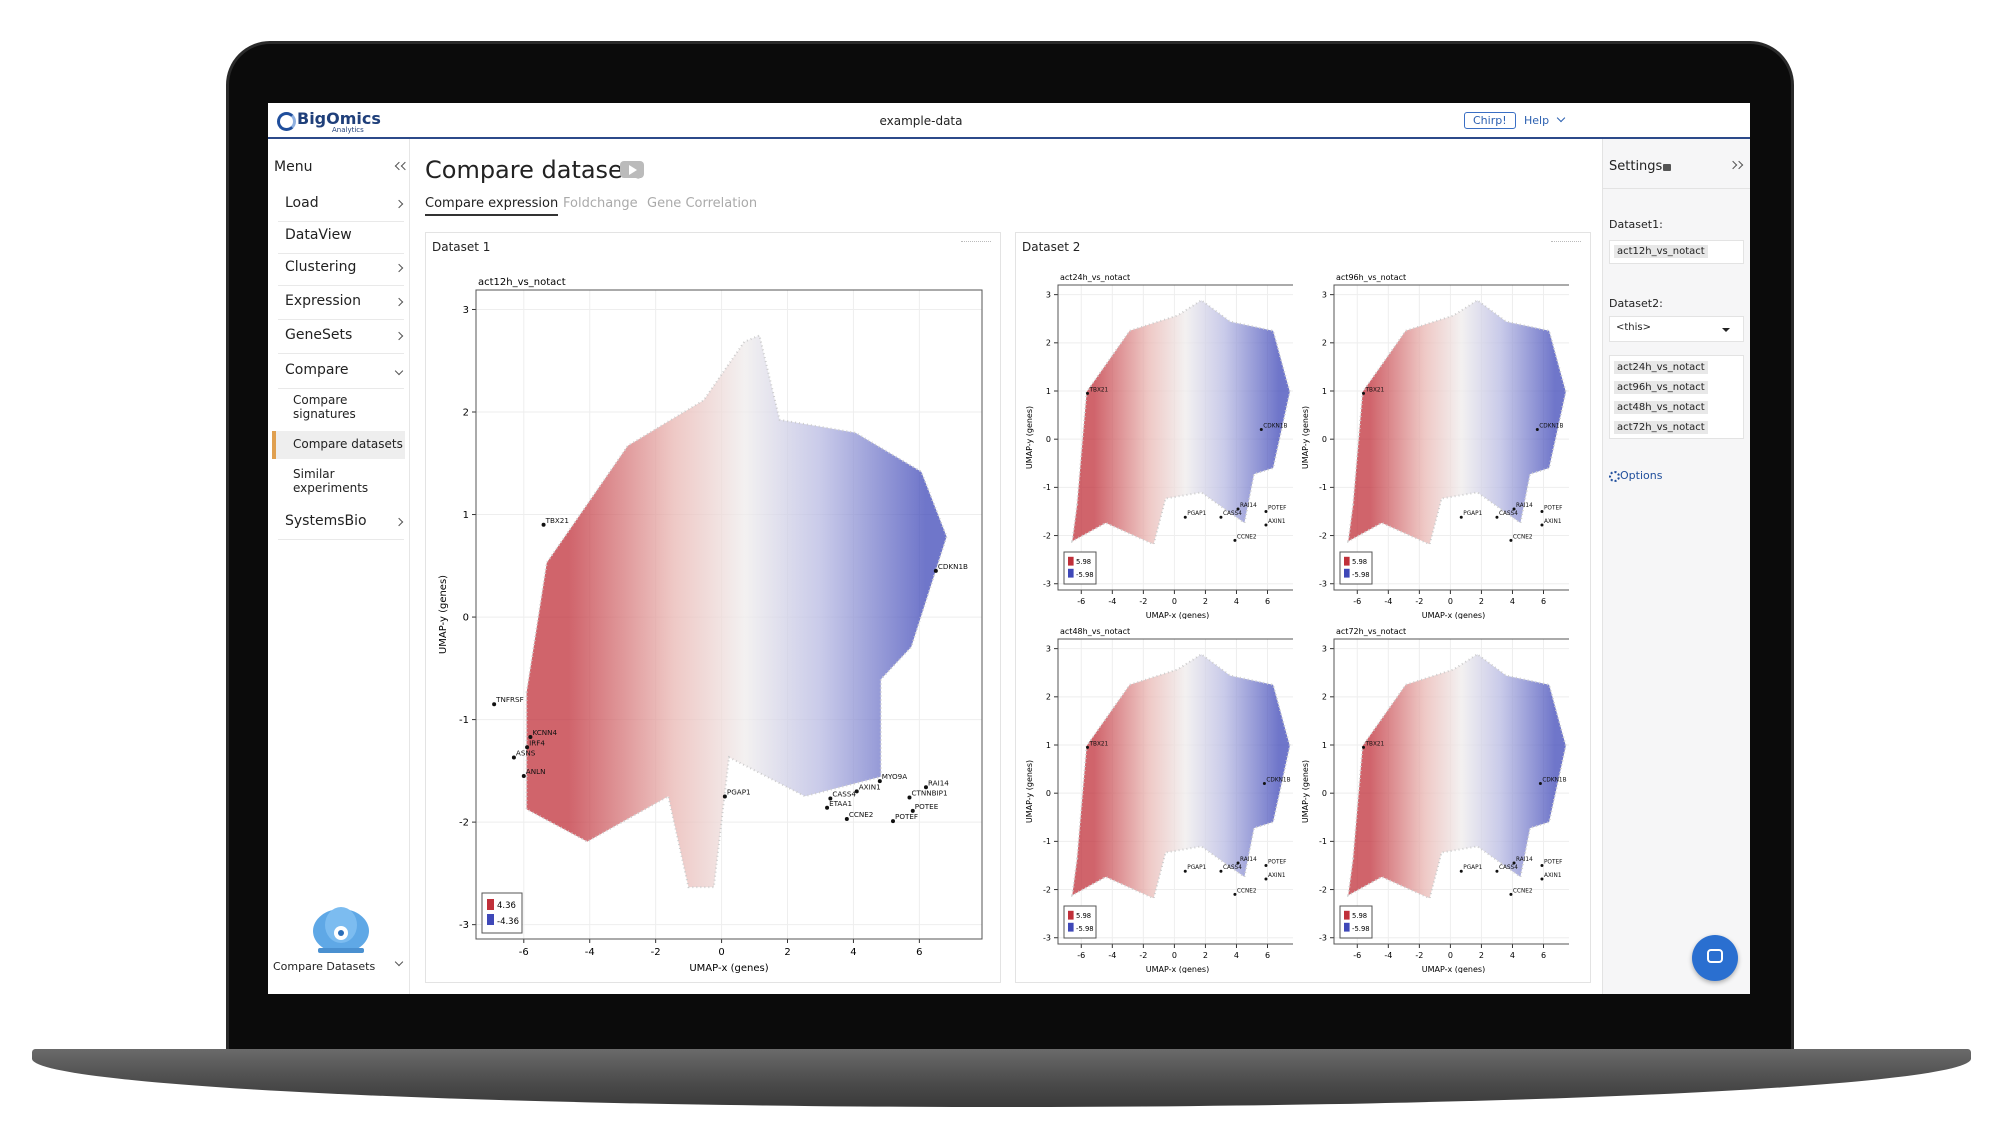  What do you see at coordinates (1177, 615) in the screenshot?
I see `x-axis-label: UMAP-x (genes)` at bounding box center [1177, 615].